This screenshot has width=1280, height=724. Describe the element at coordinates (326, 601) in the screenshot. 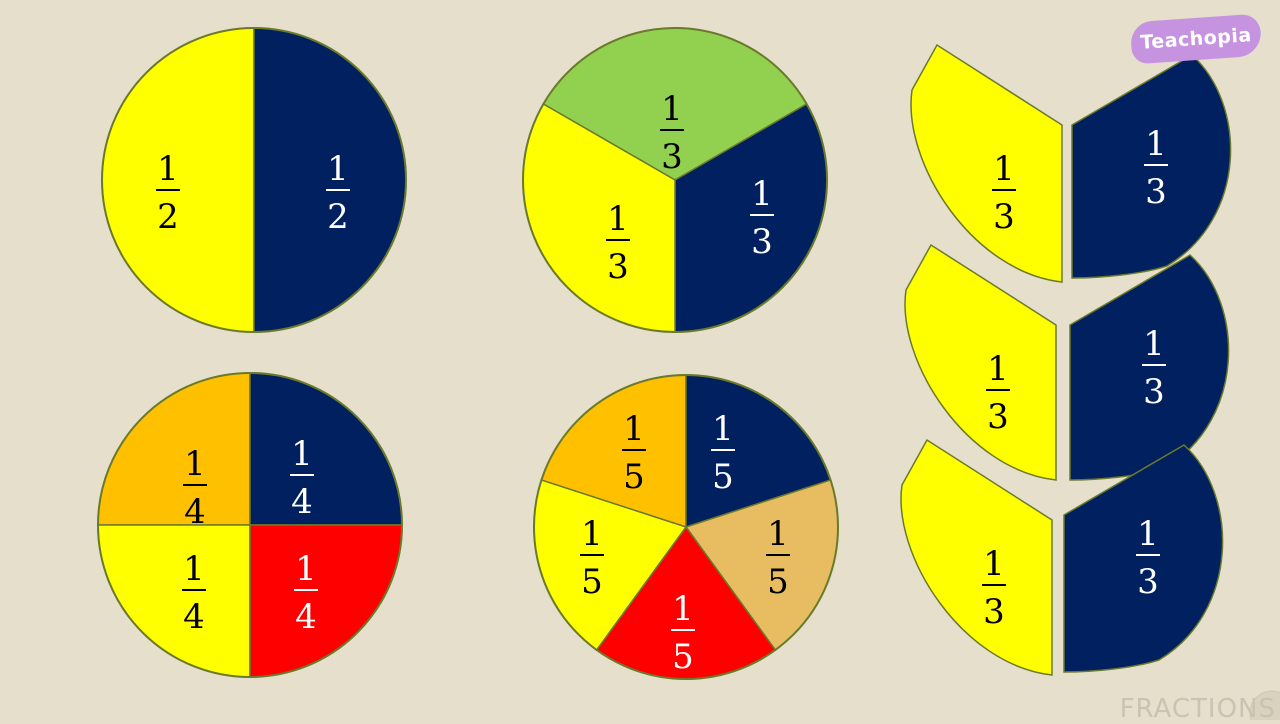

I see `fraction-slice-red` at that location.